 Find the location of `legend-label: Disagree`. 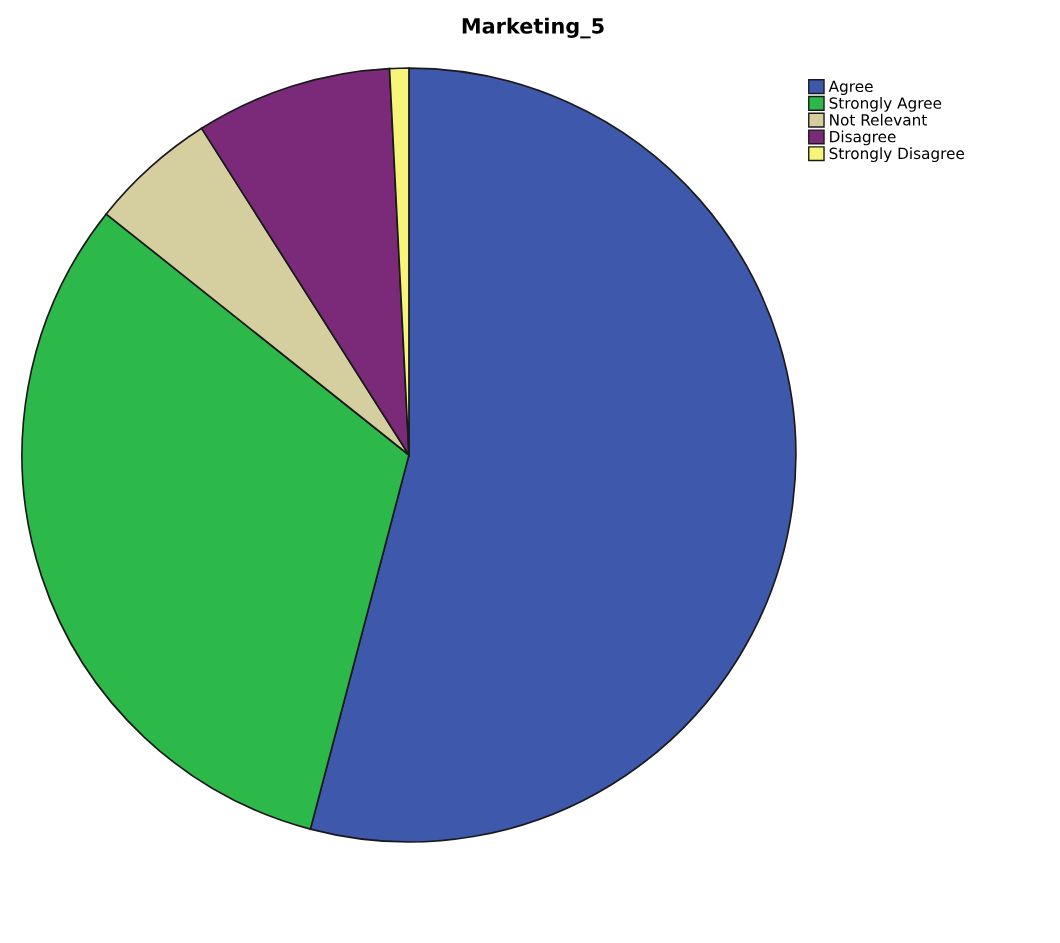

legend-label: Disagree is located at coordinates (863, 138).